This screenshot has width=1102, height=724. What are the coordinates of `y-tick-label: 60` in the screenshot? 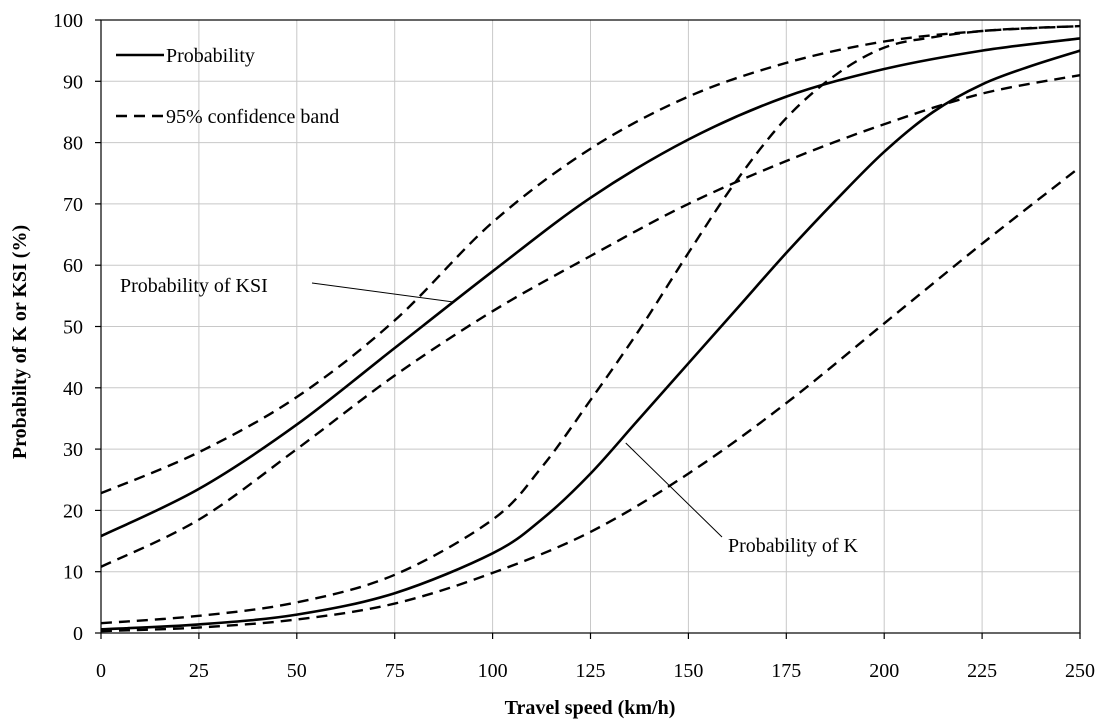 It's located at (73, 266).